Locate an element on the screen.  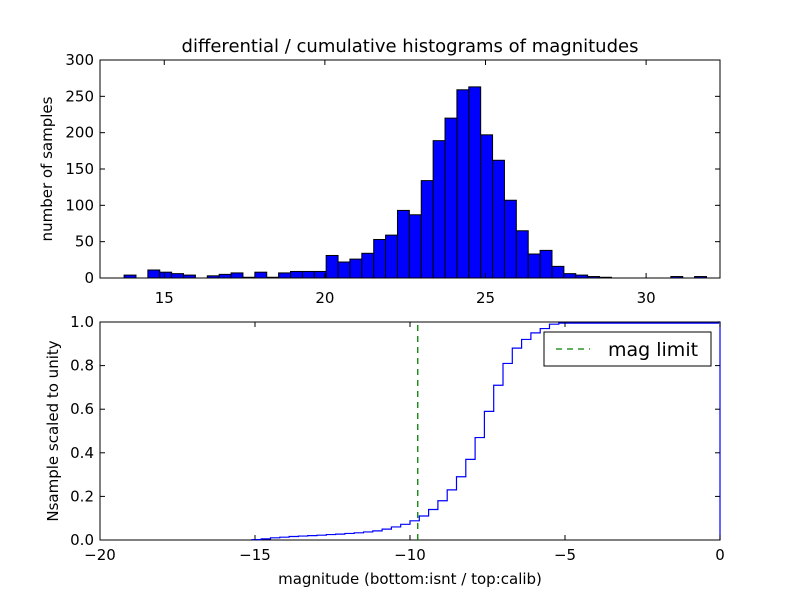
x-tick-label: 15 is located at coordinates (164, 298).